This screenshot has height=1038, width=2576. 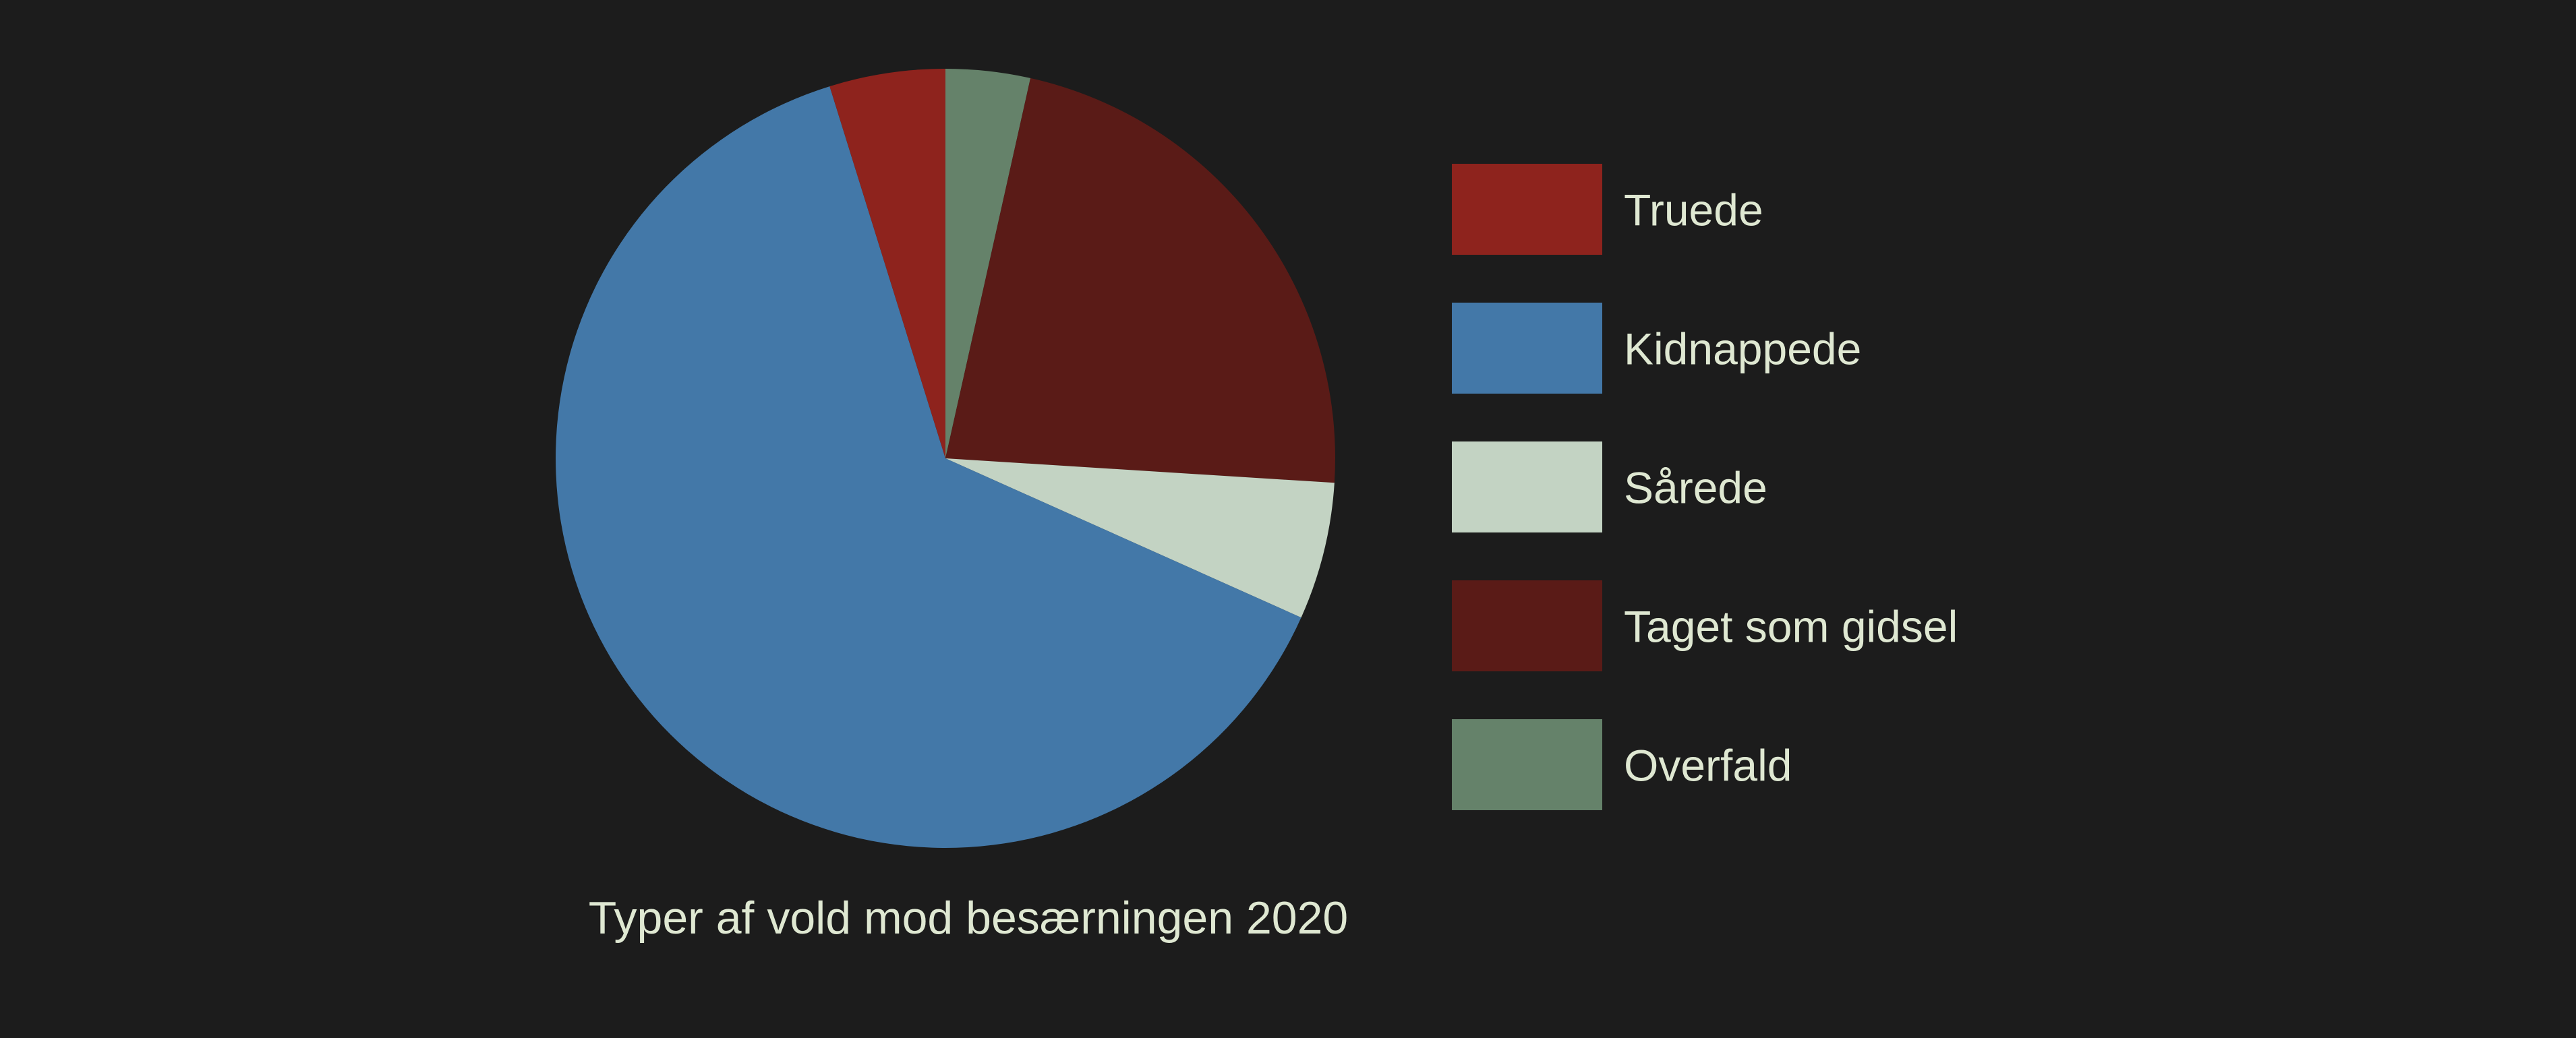 I want to click on legend-swatch-s-rede, so click(x=1527, y=486).